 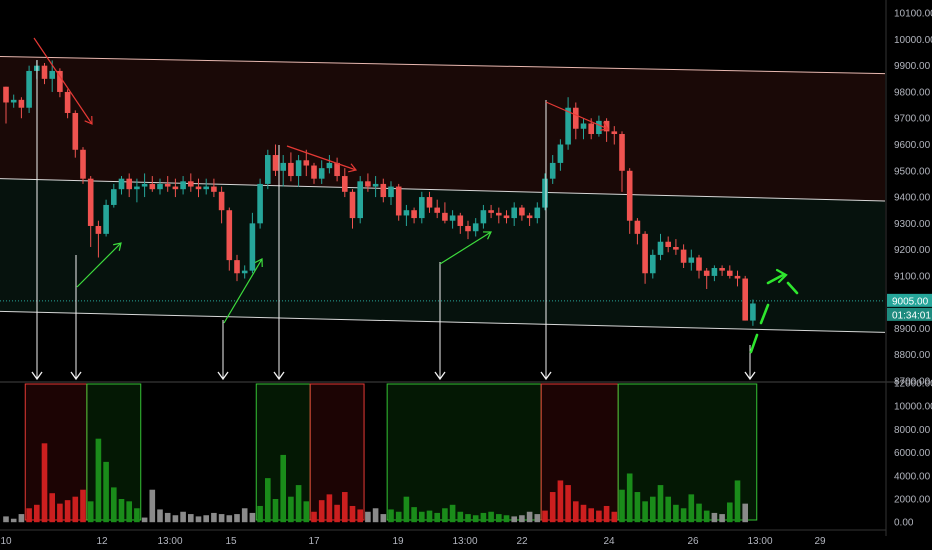 What do you see at coordinates (398, 541) in the screenshot?
I see `time-tick-label: 19` at bounding box center [398, 541].